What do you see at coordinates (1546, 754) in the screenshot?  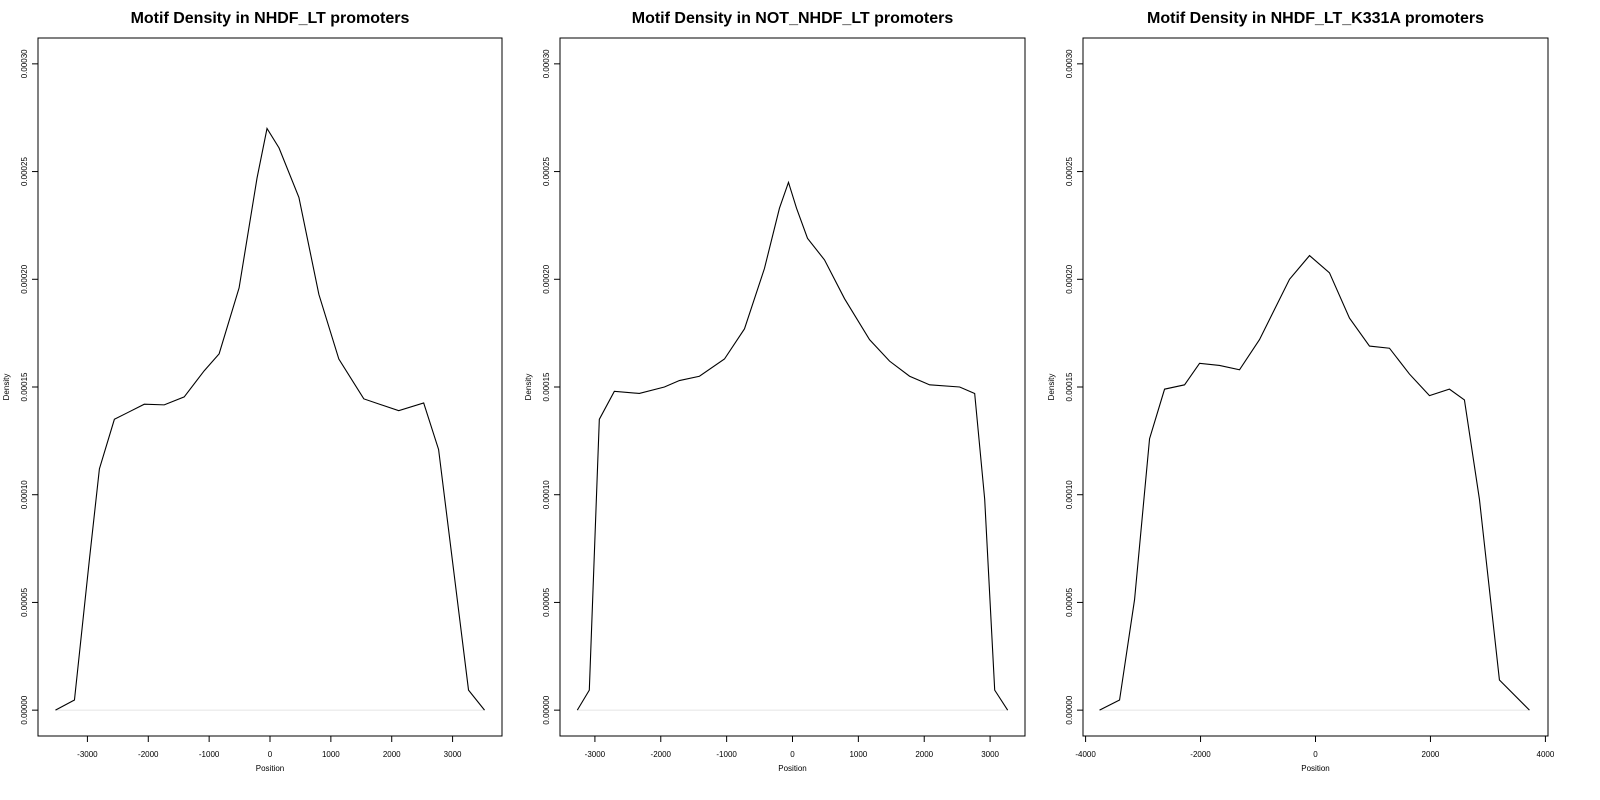 I see `x-tick-label: 4000` at bounding box center [1546, 754].